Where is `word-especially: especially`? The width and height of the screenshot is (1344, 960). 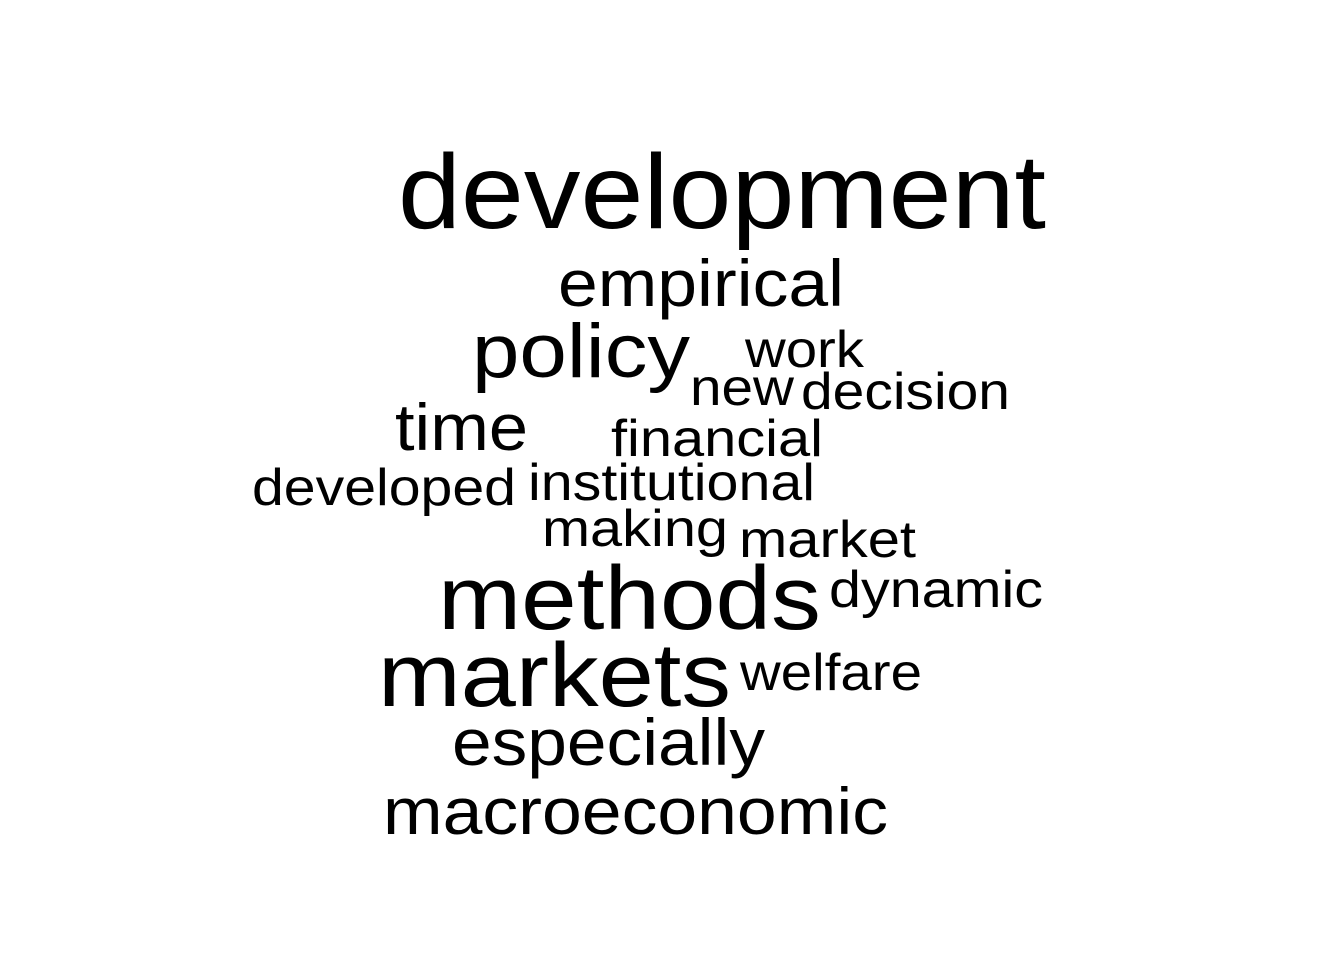
word-especially: especially is located at coordinates (608, 742).